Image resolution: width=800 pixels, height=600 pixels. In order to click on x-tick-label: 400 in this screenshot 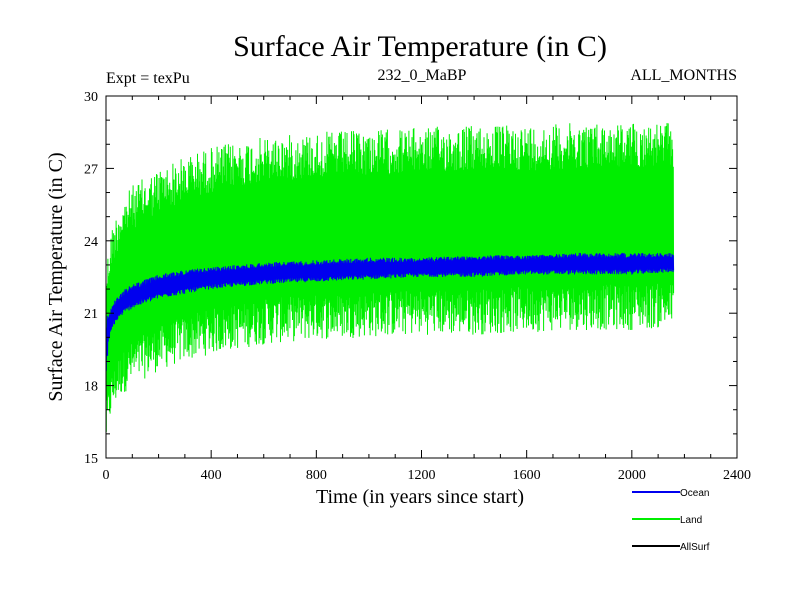, I will do `click(211, 475)`.